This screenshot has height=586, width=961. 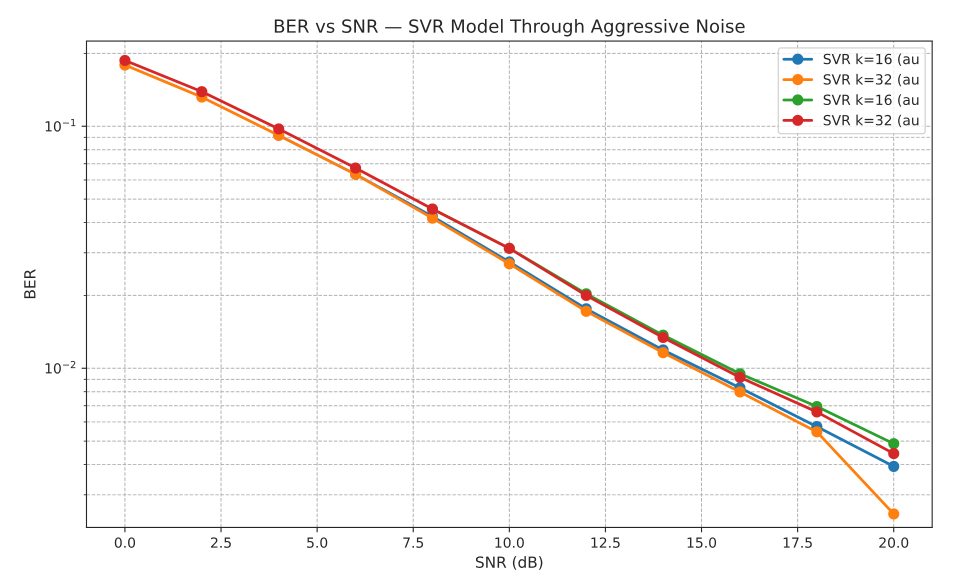 What do you see at coordinates (61, 125) in the screenshot?
I see `y-tick-label: 10$^{−1}$` at bounding box center [61, 125].